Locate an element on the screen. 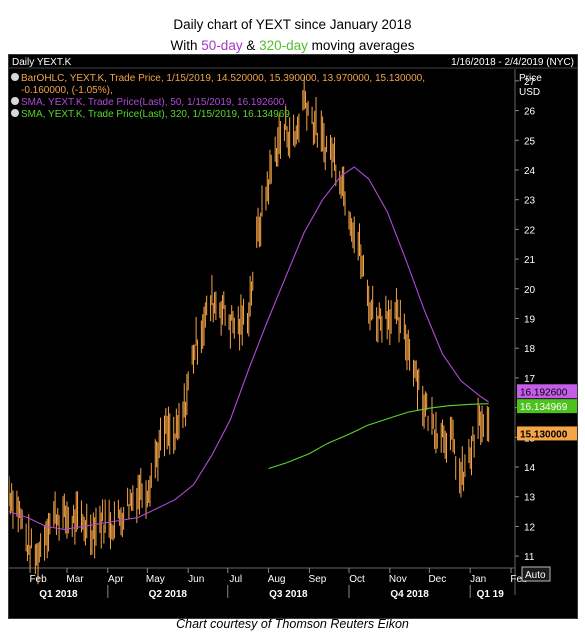 Image resolution: width=585 pixels, height=639 pixels. quarter-label-4: Q1 19 is located at coordinates (491, 594).